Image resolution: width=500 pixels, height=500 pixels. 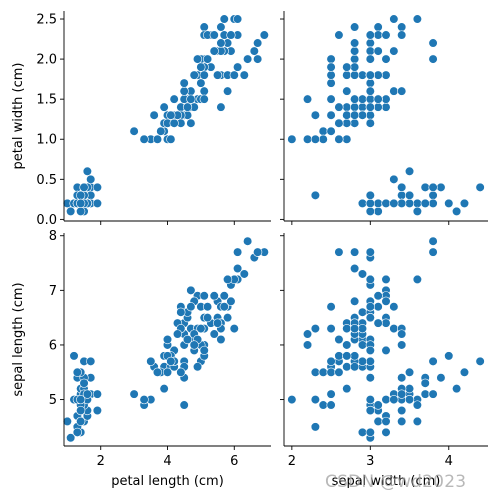 I want to click on x-tick-label: 4, so click(x=449, y=461).